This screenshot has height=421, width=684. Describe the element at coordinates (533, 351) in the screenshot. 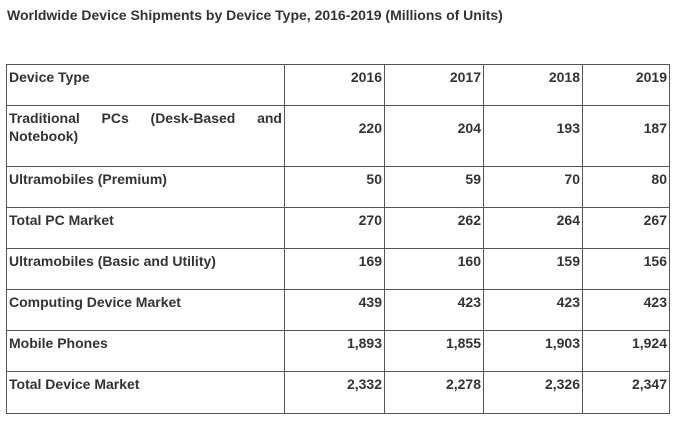

I see `cell-value: 1,903` at that location.